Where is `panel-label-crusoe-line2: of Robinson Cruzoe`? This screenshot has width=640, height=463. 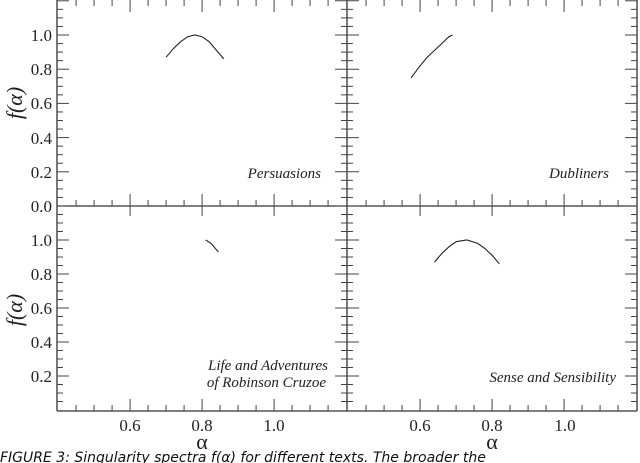 panel-label-crusoe-line2: of Robinson Cruzoe is located at coordinates (267, 383).